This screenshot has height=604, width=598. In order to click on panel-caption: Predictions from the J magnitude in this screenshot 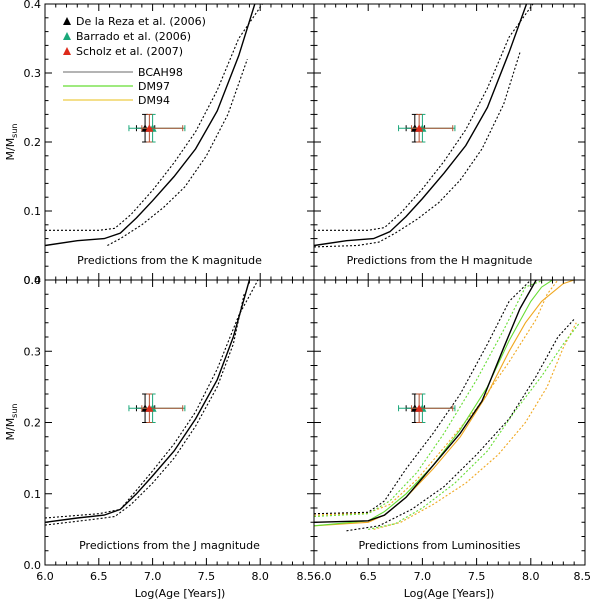, I will do `click(169, 545)`.